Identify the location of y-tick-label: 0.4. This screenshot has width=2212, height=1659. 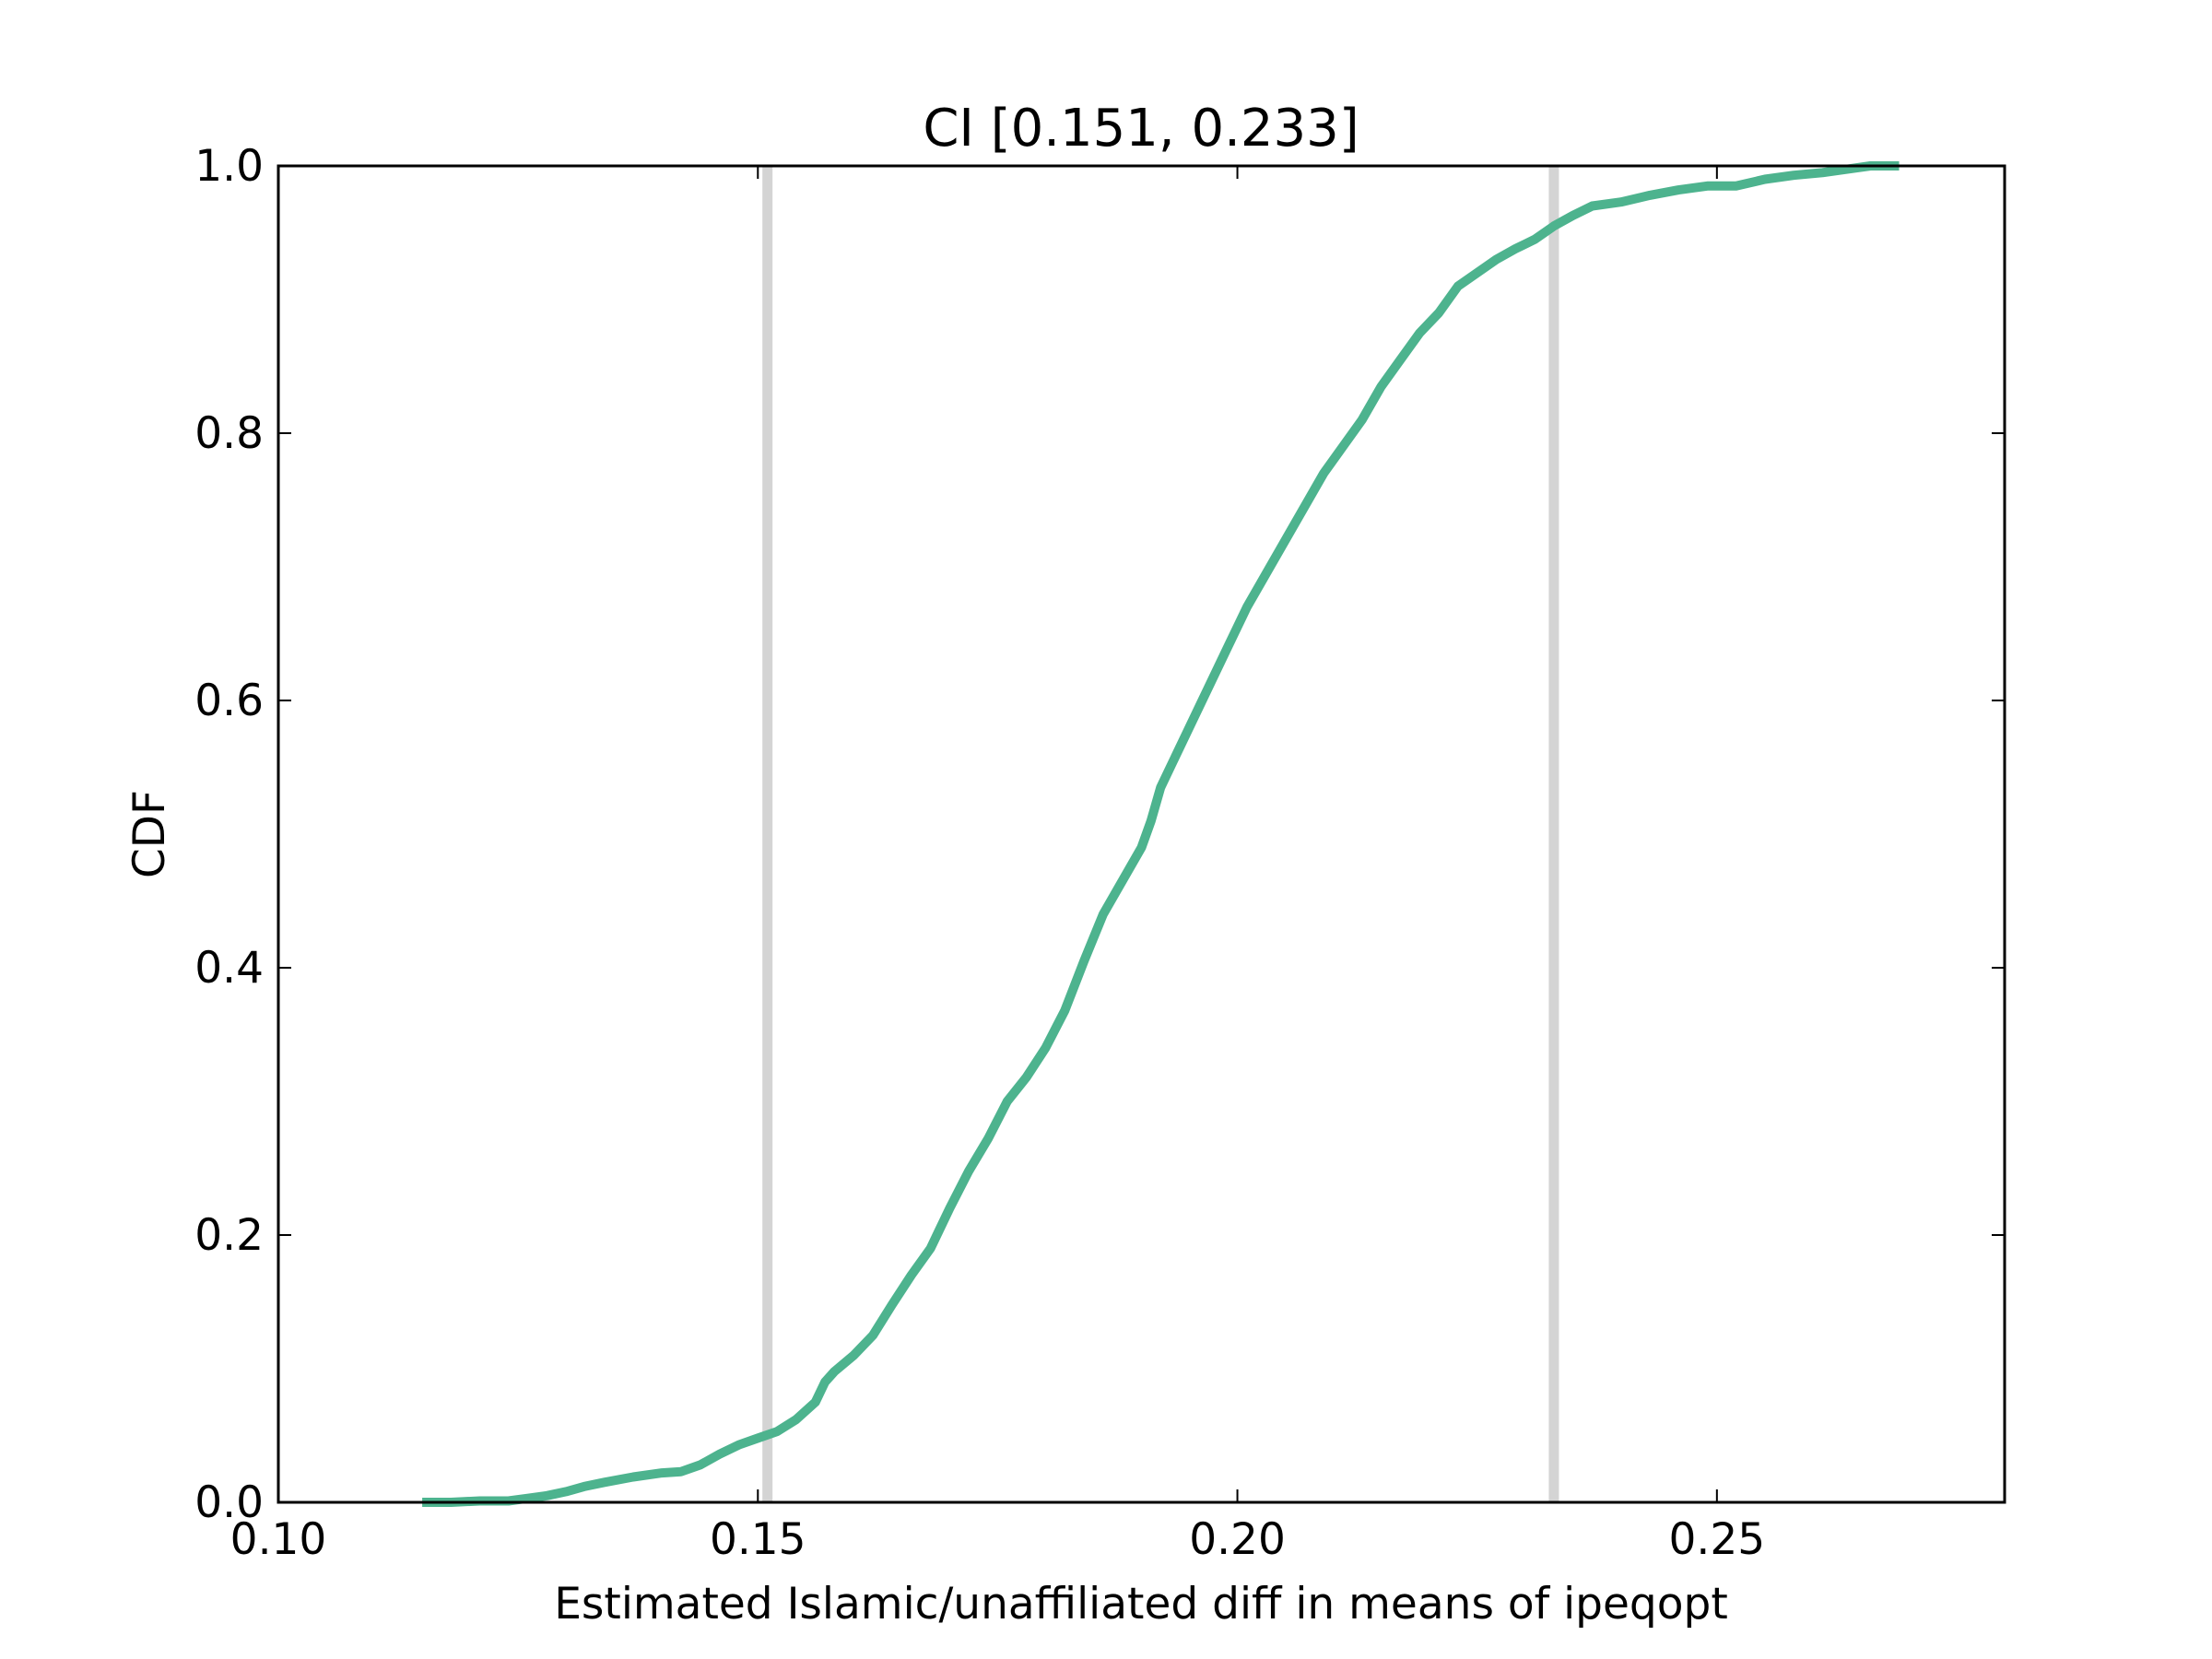
(229, 968).